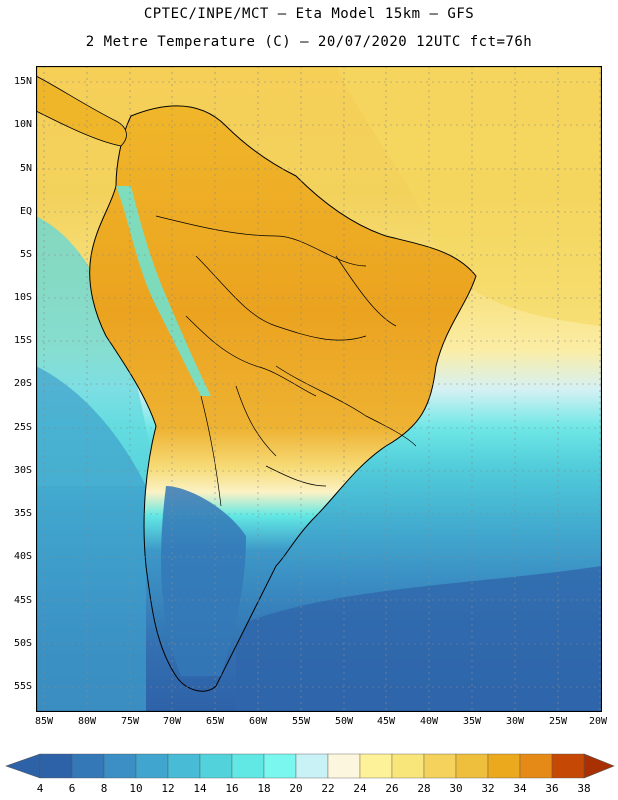 The height and width of the screenshot is (800, 618). What do you see at coordinates (309, 14) in the screenshot?
I see `map-title-line-1: CPTEC/INPE/MCT – Eta Model 15km – GFS` at bounding box center [309, 14].